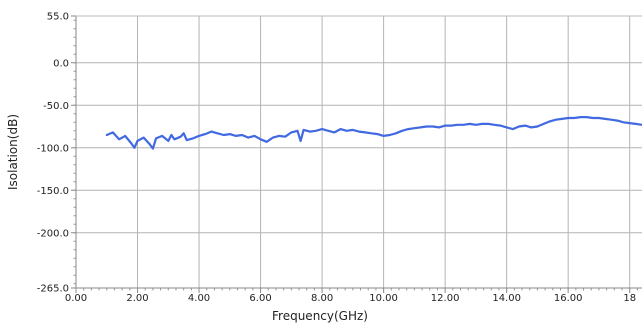 The width and height of the screenshot is (642, 328). I want to click on y-tick-label: -100.0, so click(53, 148).